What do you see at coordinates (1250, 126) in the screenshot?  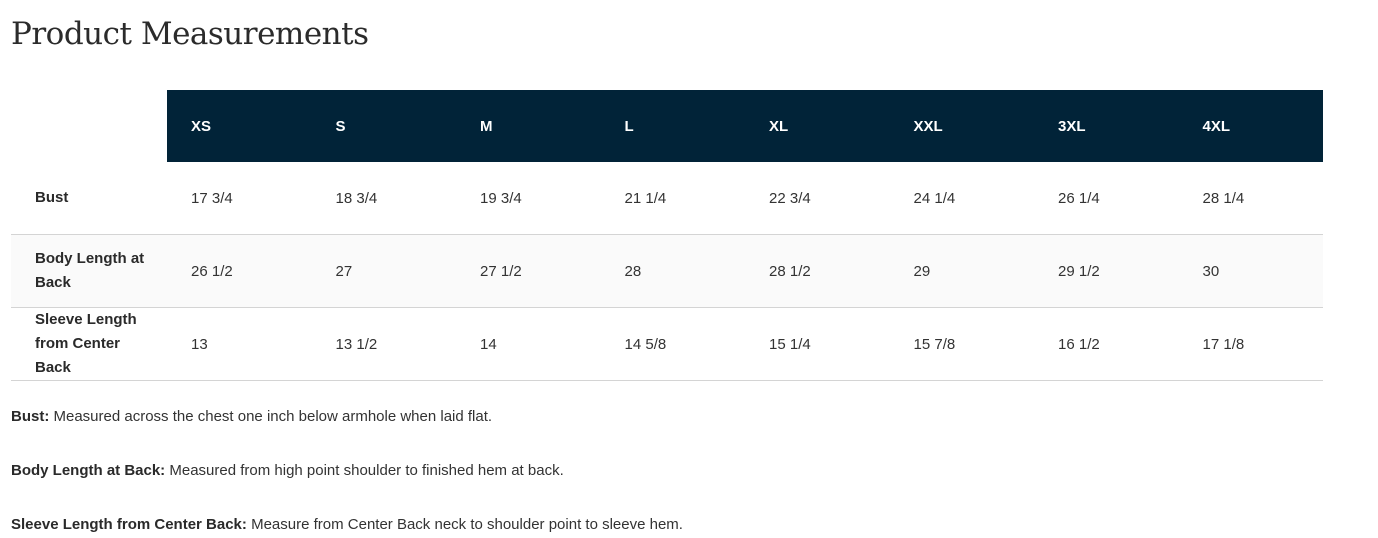 I see `size-header: 4XL` at bounding box center [1250, 126].